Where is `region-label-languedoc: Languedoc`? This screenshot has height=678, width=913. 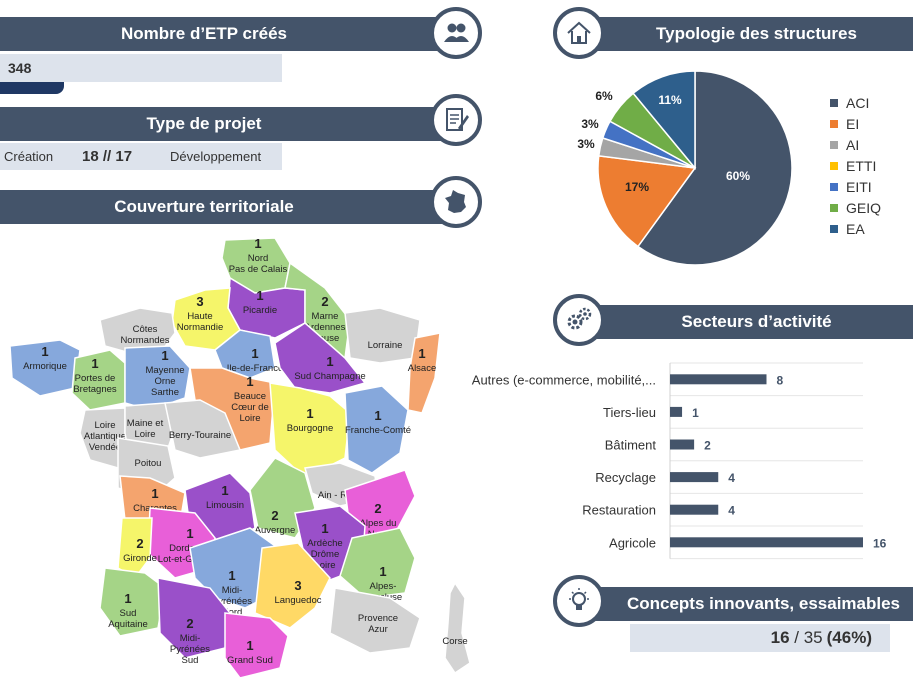
region-label-languedoc: Languedoc is located at coordinates (297, 600).